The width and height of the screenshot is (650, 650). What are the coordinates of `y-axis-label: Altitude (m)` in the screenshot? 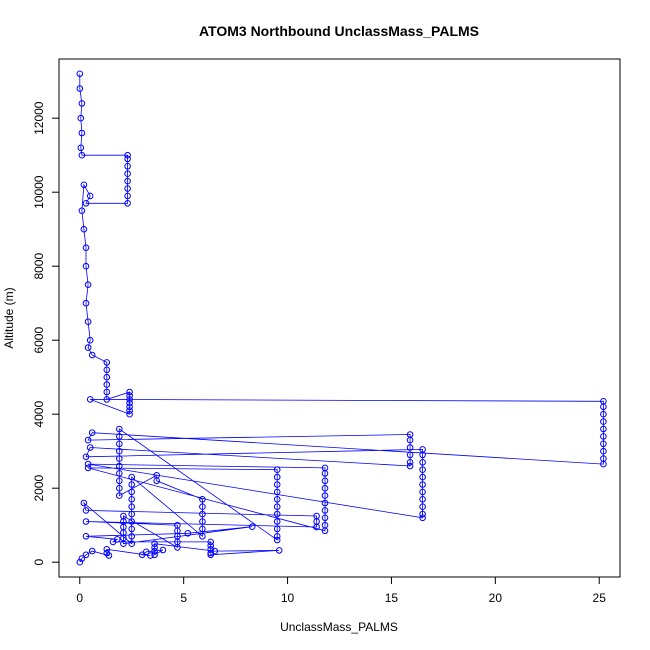 It's located at (9, 317).